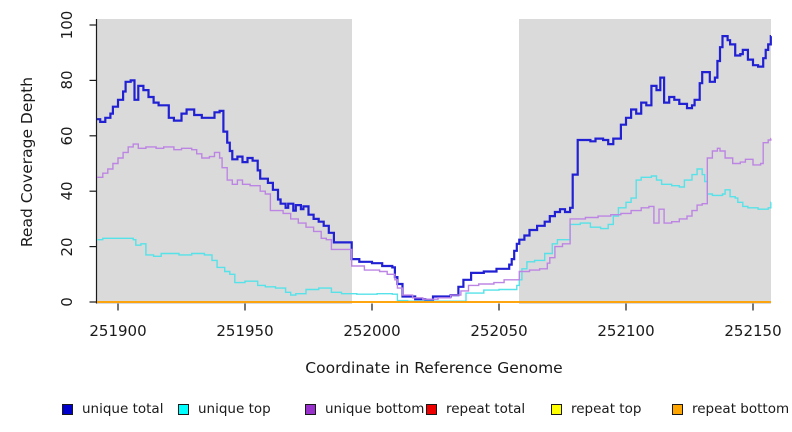 This screenshot has height=432, width=792. Describe the element at coordinates (499, 331) in the screenshot. I see `x-tick-label: 252050` at that location.